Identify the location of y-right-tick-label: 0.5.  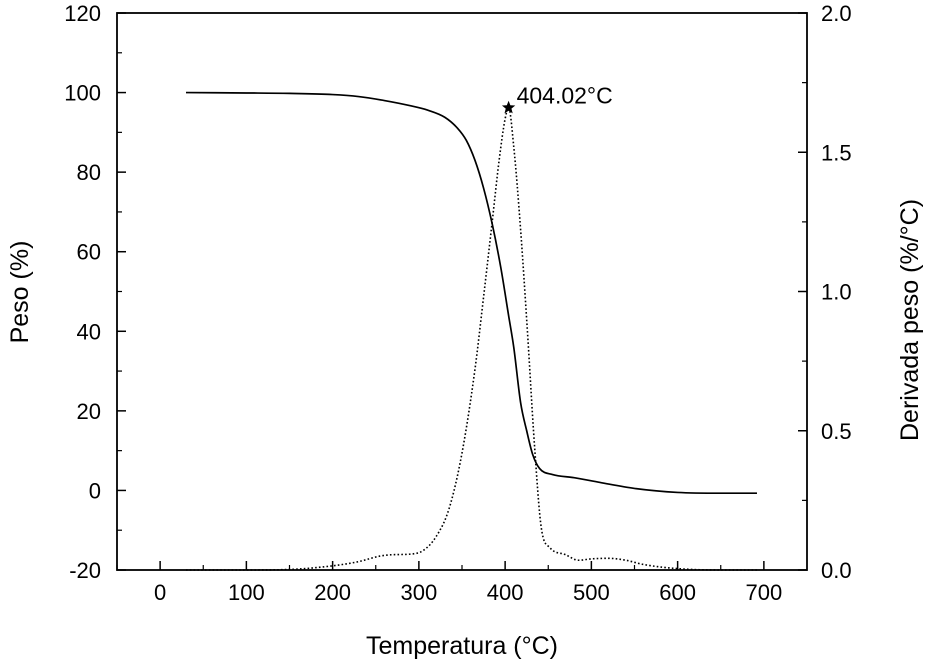
(836, 431).